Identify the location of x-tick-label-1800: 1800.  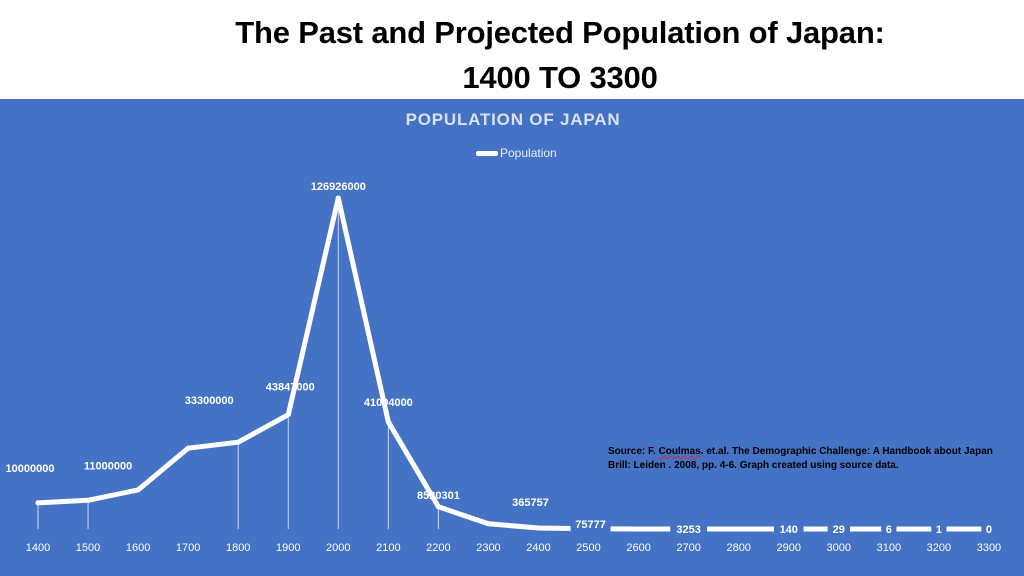
(238, 548).